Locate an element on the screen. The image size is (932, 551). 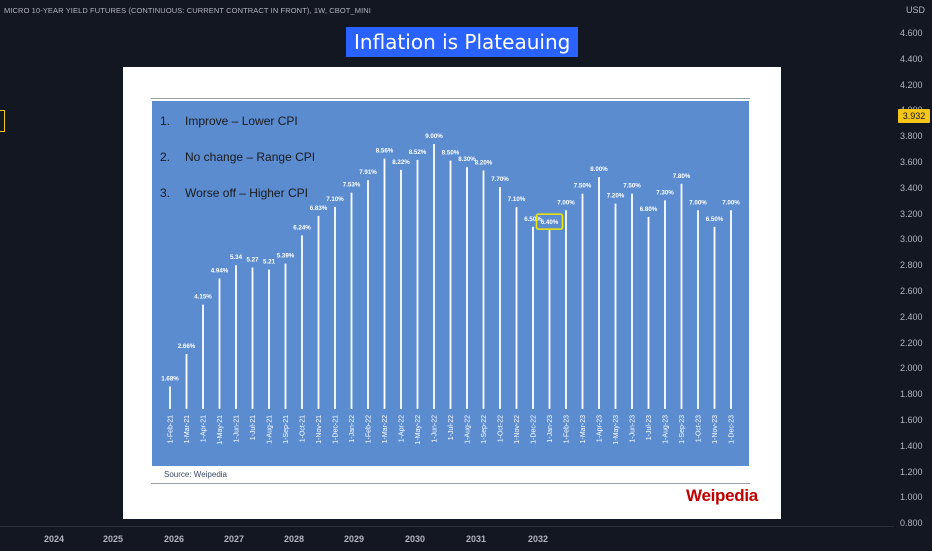
data-label: 6.50% is located at coordinates (715, 219).